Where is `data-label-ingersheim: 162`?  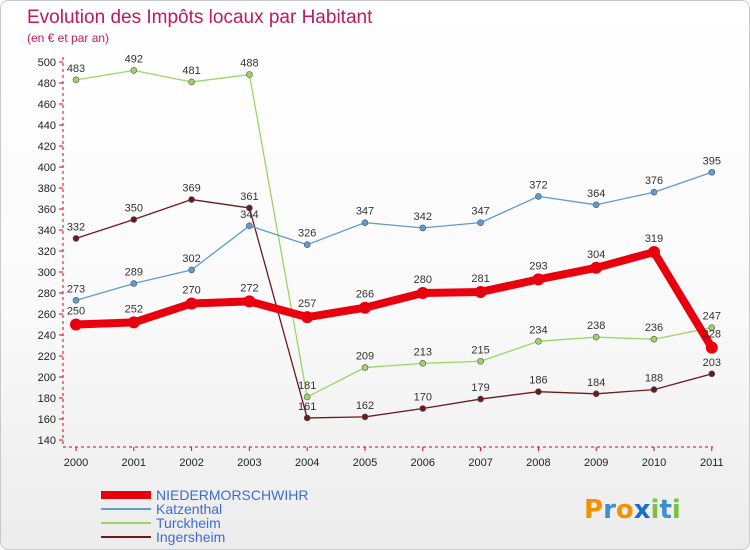 data-label-ingersheim: 162 is located at coordinates (365, 406).